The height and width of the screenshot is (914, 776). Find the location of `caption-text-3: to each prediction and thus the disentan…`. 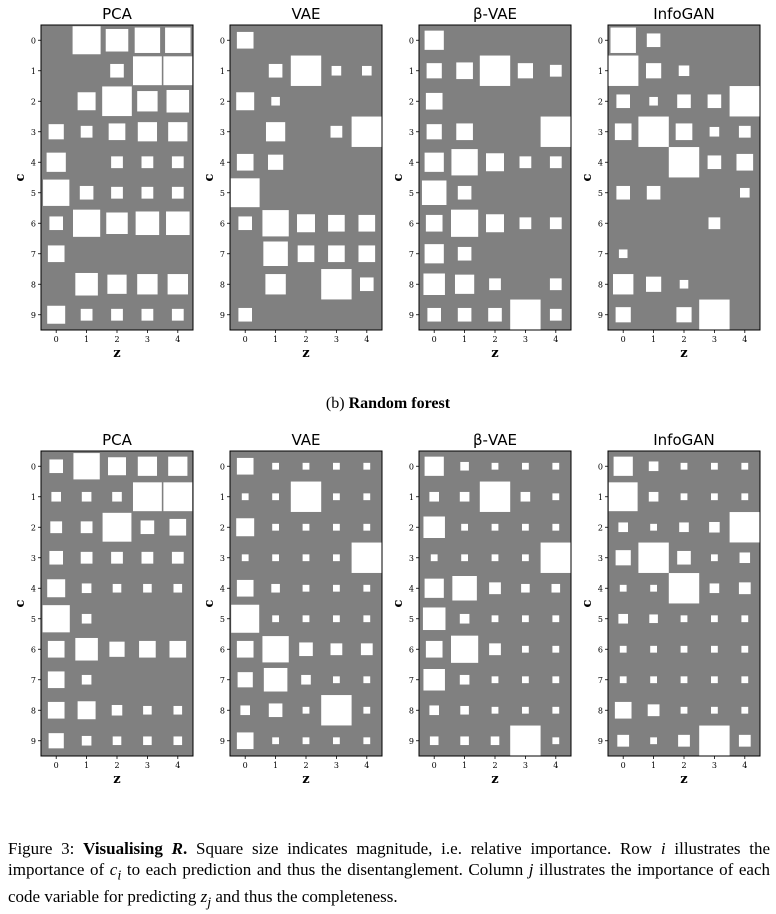

caption-text-3: to each prediction and thus the disentan… is located at coordinates (325, 869).